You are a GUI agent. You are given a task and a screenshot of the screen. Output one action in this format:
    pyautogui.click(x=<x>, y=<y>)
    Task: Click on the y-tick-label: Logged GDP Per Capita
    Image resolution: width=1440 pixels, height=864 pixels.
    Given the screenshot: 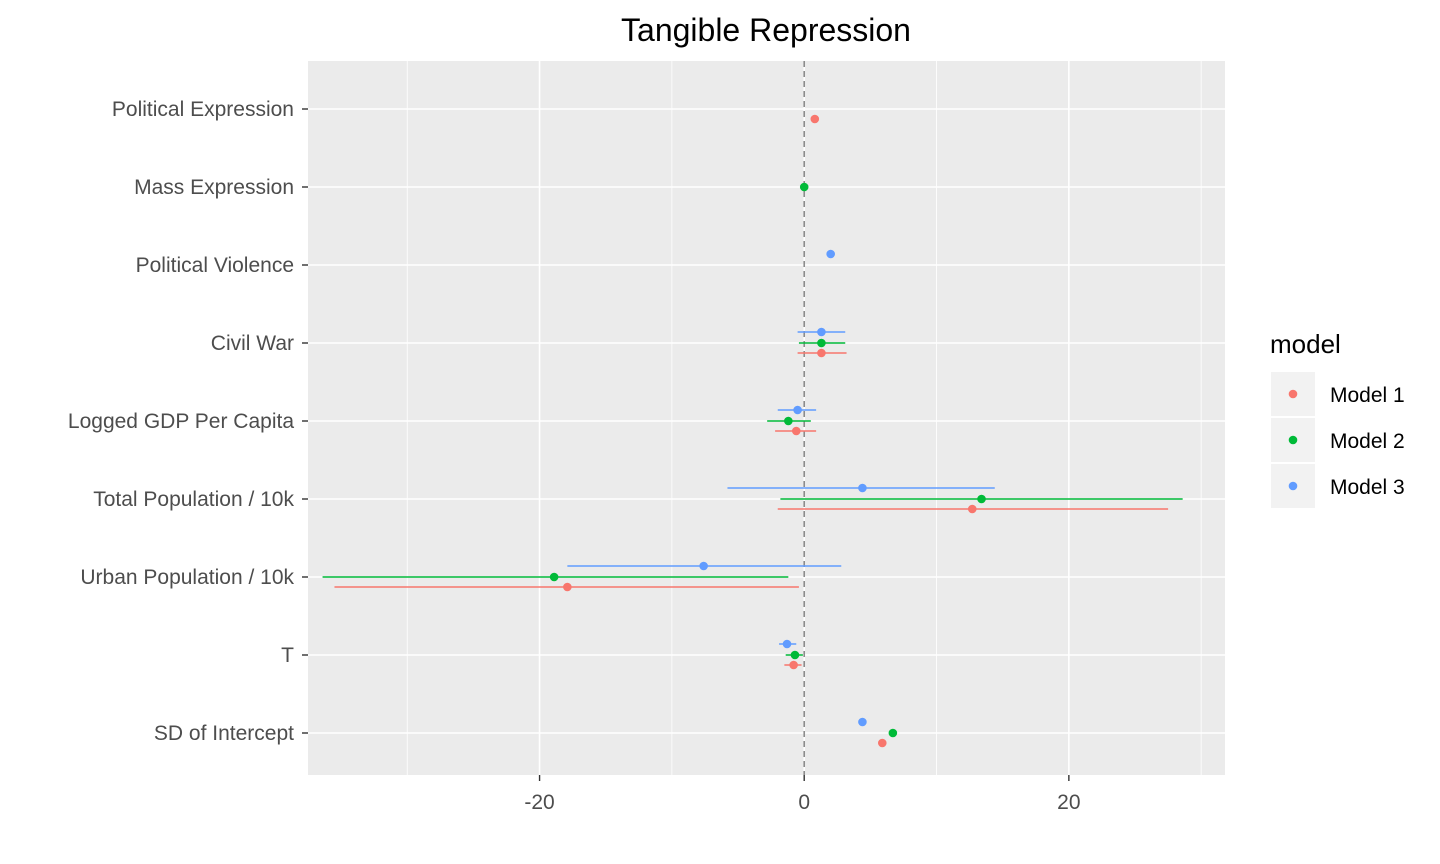 What is the action you would take?
    pyautogui.click(x=181, y=421)
    